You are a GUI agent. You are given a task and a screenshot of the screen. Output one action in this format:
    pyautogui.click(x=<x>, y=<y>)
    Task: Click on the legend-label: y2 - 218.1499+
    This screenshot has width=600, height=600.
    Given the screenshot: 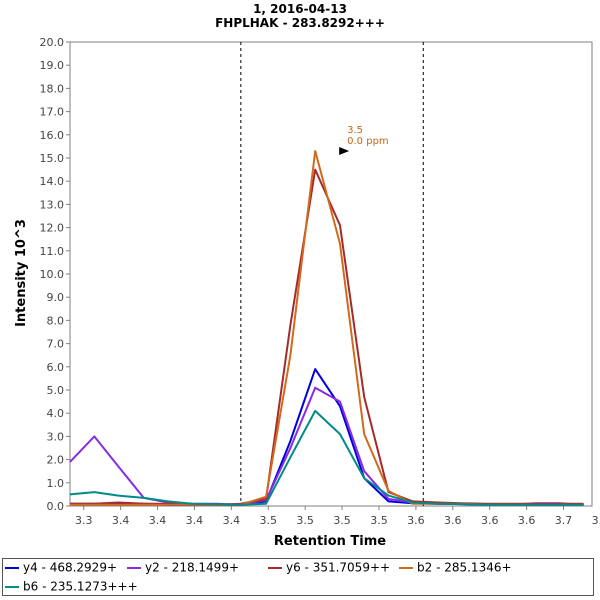 What is the action you would take?
    pyautogui.click(x=192, y=567)
    